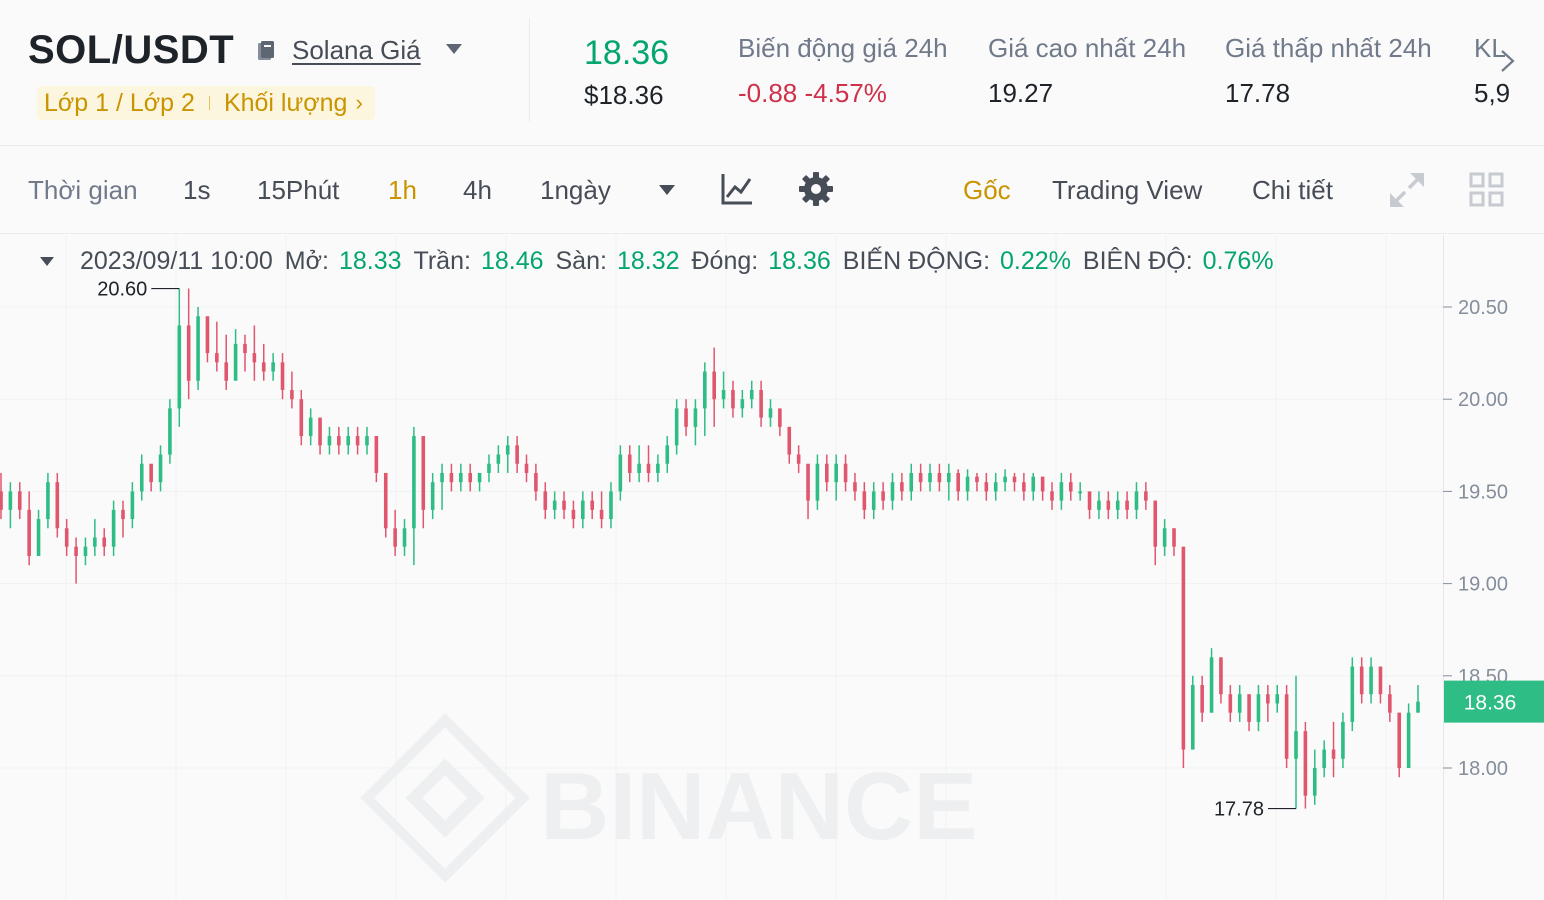 The height and width of the screenshot is (900, 1544). What do you see at coordinates (737, 189) in the screenshot?
I see `indicator-chart-icon` at bounding box center [737, 189].